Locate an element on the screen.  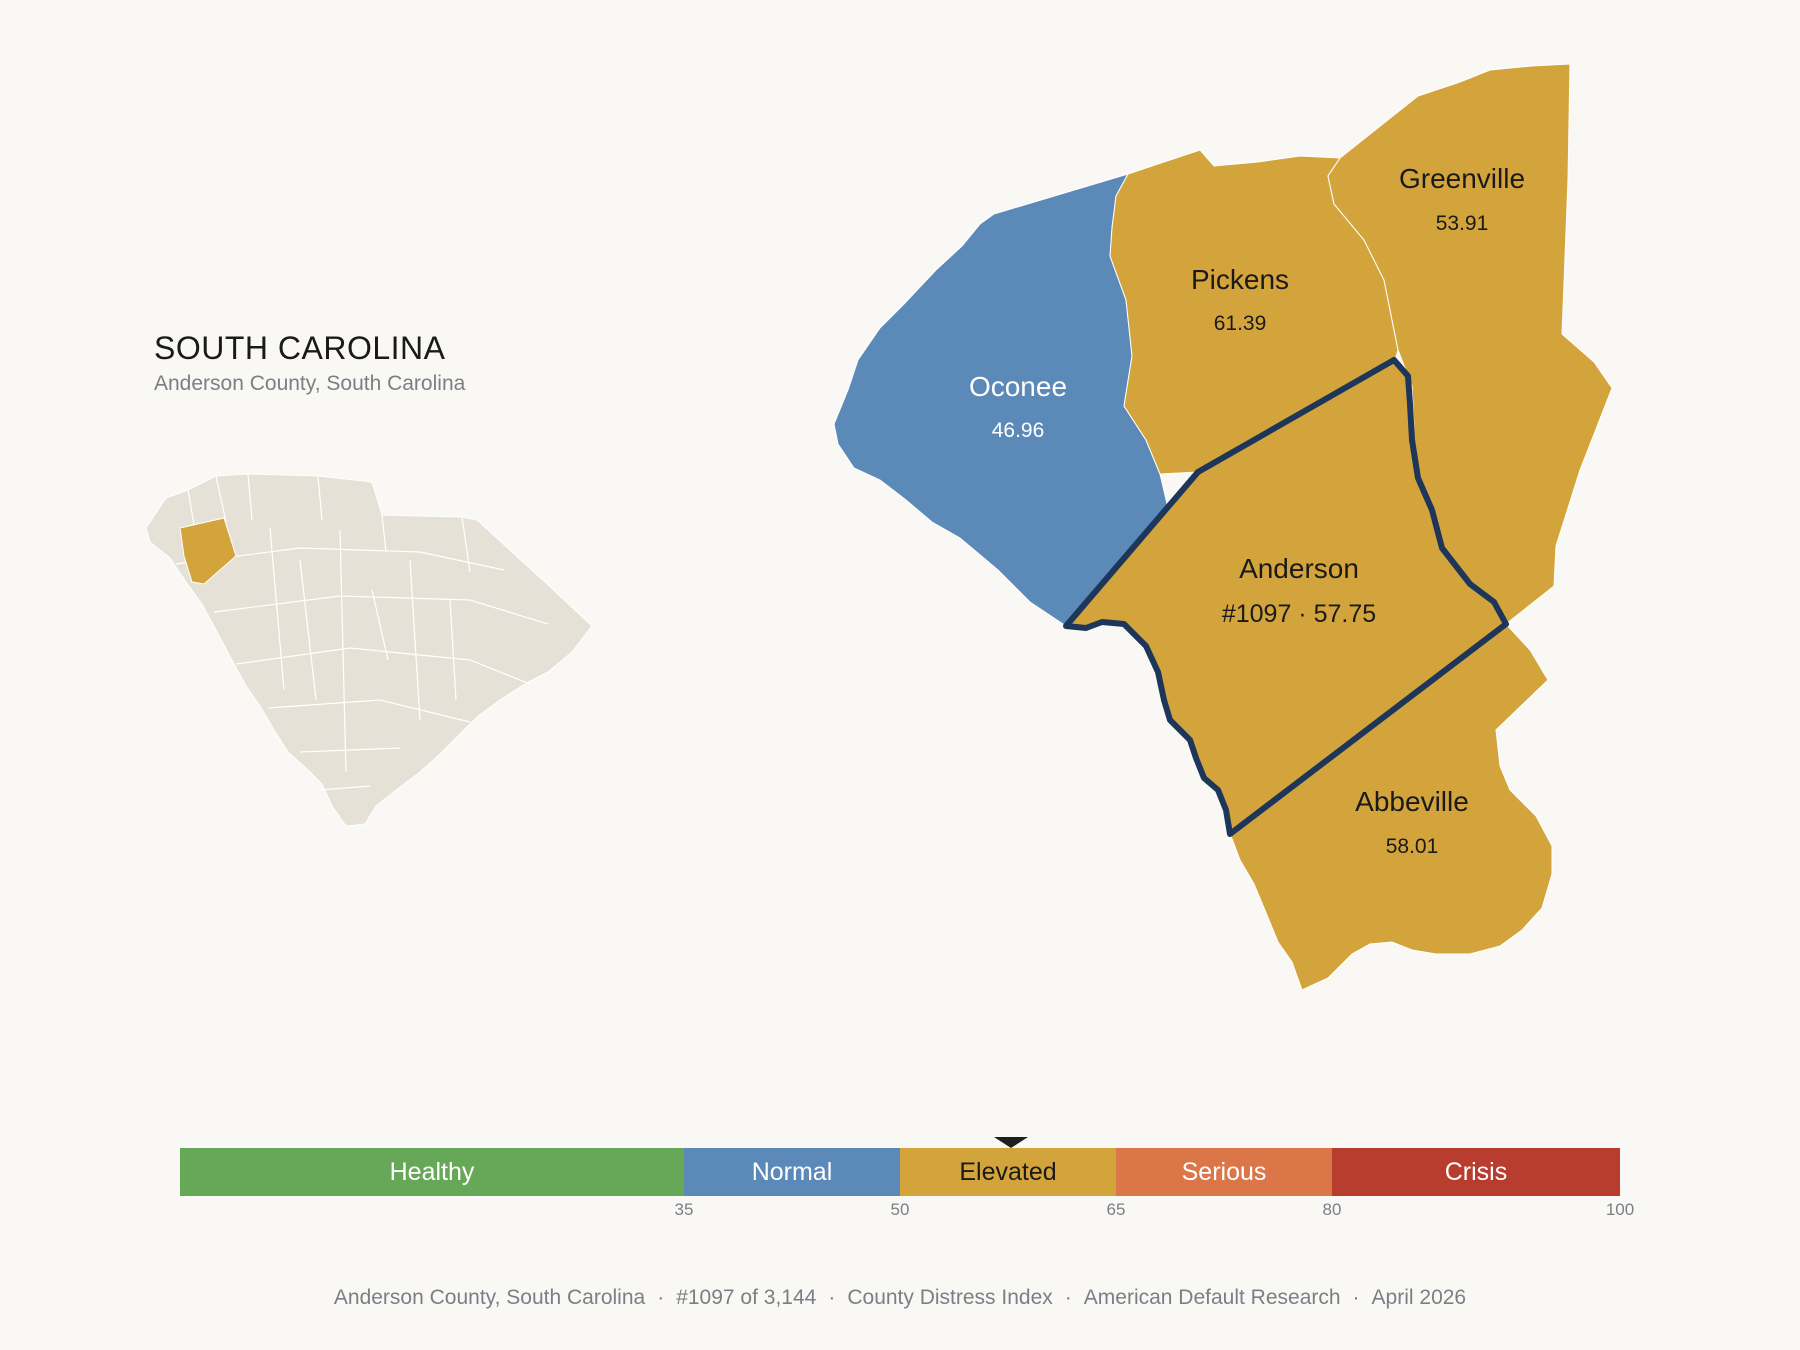
county-value-anderson: #1097 · 57.75 is located at coordinates (1299, 614).